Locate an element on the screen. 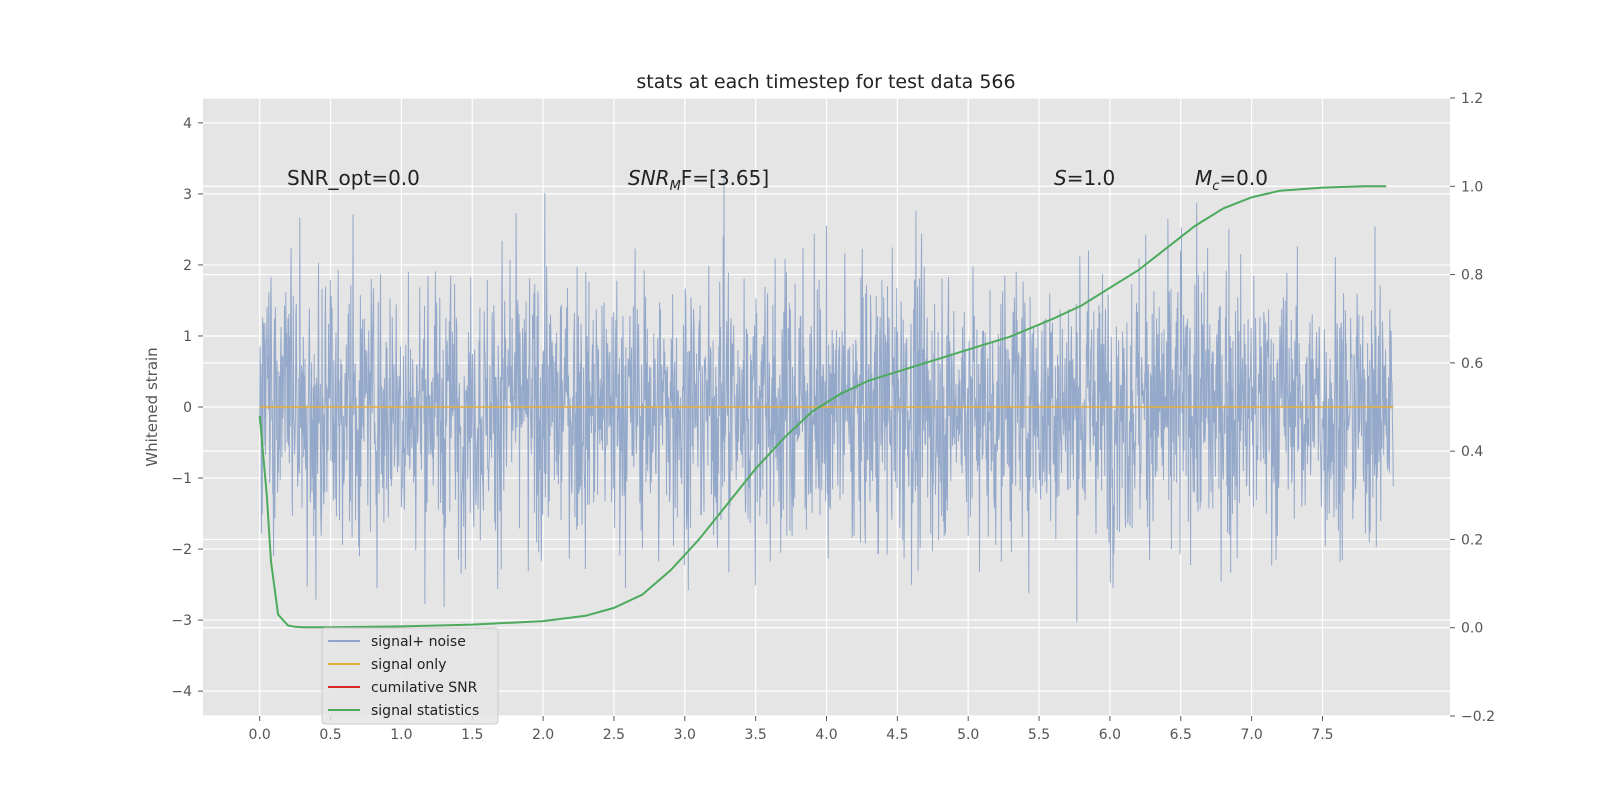 This screenshot has width=1600, height=800. annotation-mc: Mc=0.0 is located at coordinates (1231, 180).